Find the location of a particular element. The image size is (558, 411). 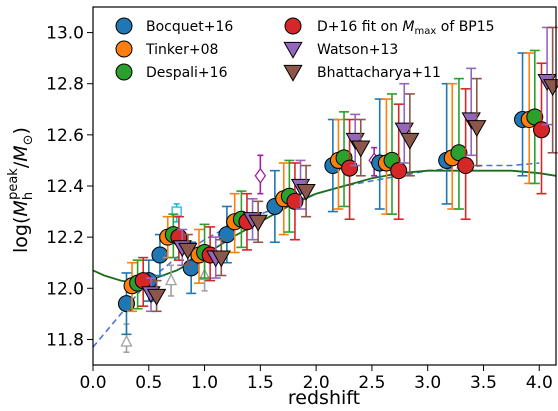

legend-label: Bocquet+16 is located at coordinates (189, 27).